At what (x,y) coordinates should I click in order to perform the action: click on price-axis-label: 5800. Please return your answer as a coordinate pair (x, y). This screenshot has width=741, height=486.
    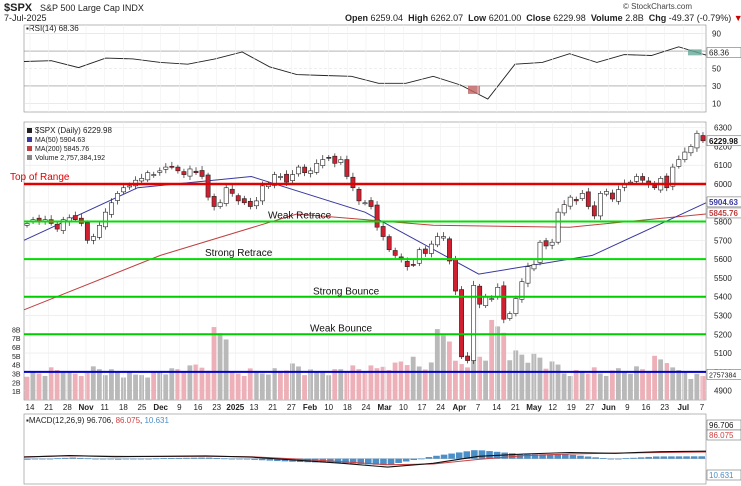
    Looking at the image, I should click on (723, 222).